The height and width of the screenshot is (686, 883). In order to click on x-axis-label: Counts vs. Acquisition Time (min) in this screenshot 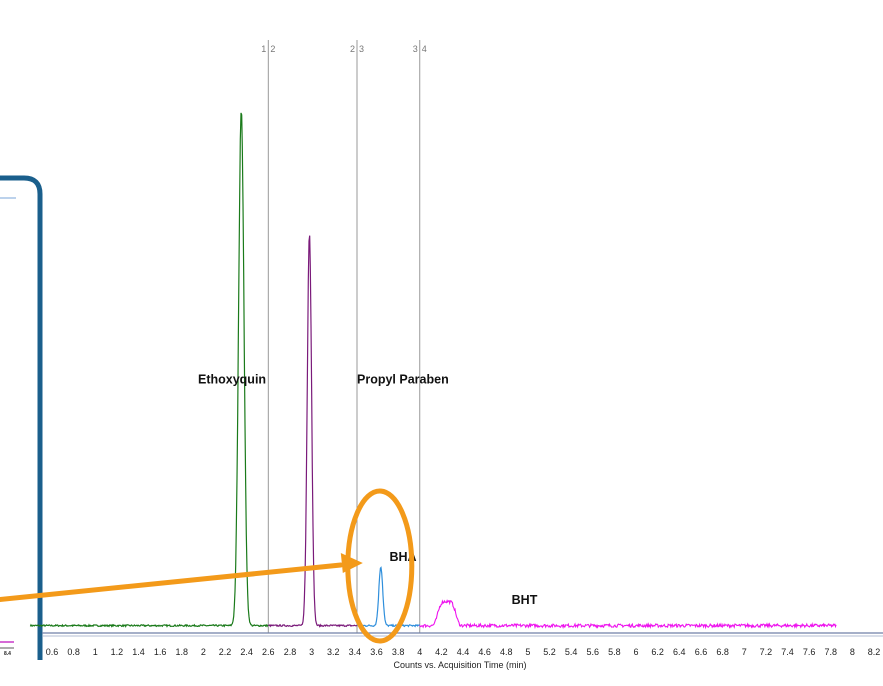, I will do `click(459, 665)`.